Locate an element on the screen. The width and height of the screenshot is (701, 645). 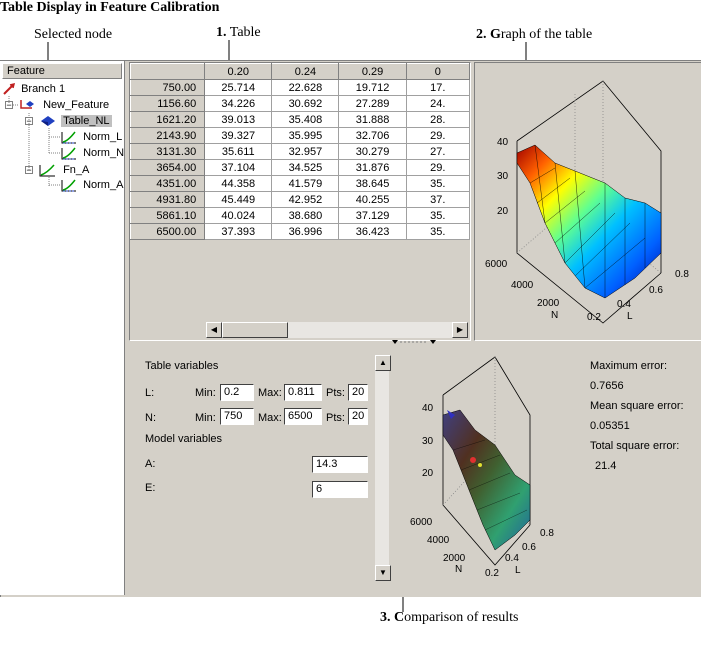
table-cell: 34.226 is located at coordinates (238, 103).